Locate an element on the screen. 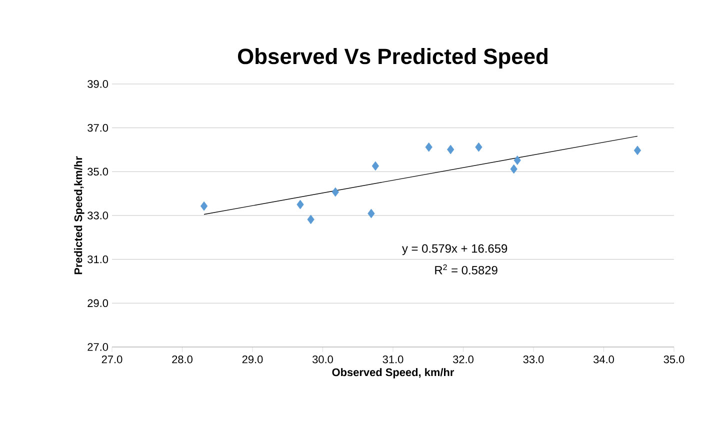 The image size is (715, 430). chart-title: Observed Vs Predicted Speed is located at coordinates (393, 58).